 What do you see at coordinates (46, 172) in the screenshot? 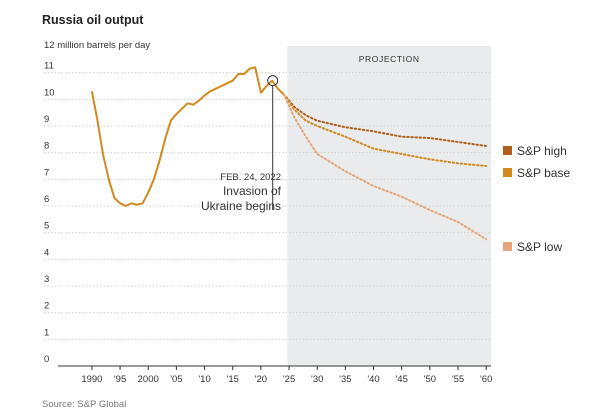
I see `y-tick-label: 7` at bounding box center [46, 172].